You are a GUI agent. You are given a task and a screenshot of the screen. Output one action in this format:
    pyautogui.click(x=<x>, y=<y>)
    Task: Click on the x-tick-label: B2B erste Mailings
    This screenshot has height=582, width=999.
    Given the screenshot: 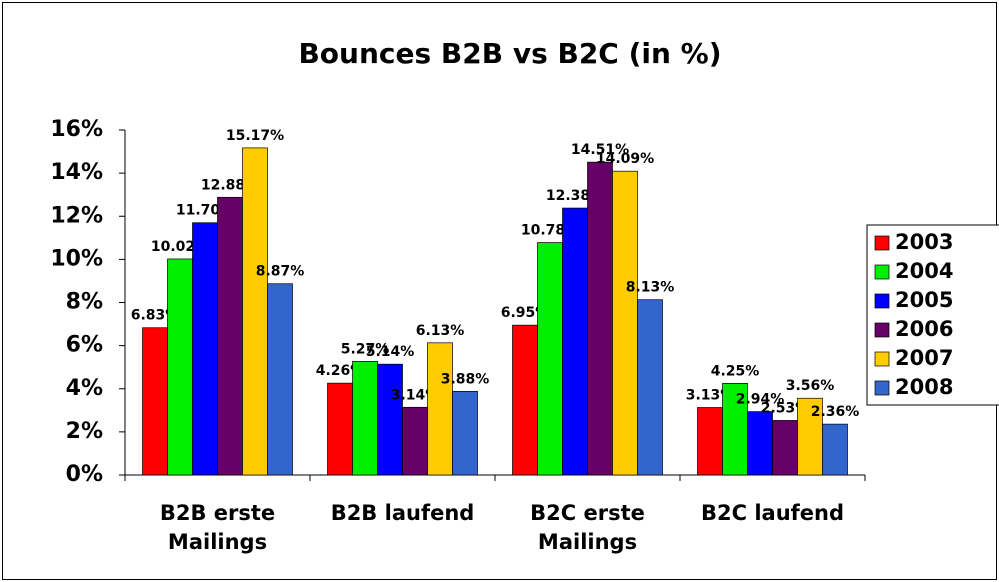 What is the action you would take?
    pyautogui.click(x=217, y=527)
    